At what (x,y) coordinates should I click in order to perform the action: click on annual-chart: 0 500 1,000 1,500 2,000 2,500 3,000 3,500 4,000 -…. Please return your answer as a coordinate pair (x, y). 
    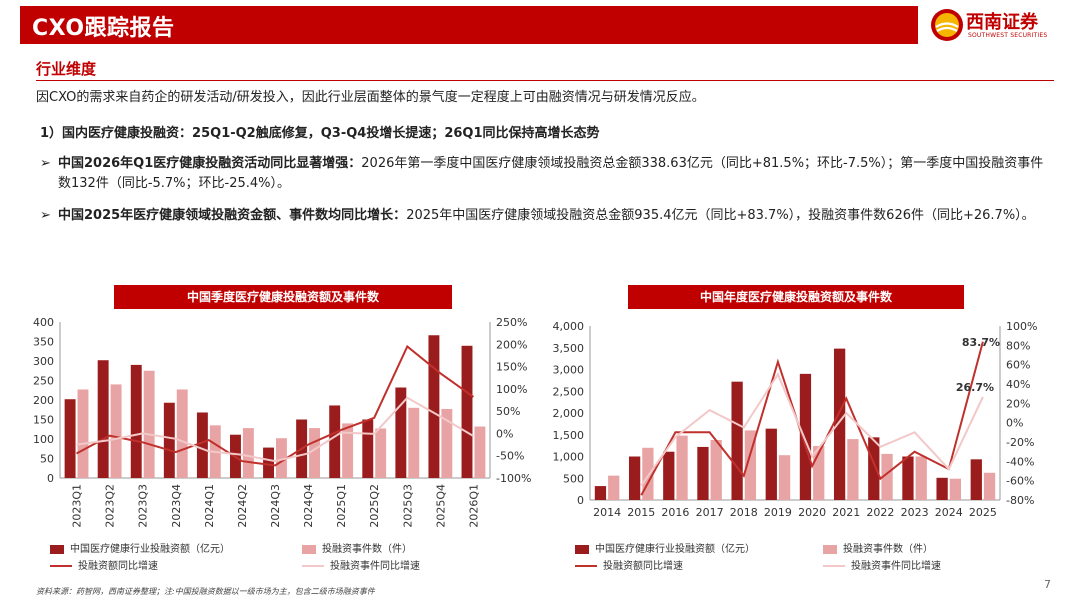
    Looking at the image, I should click on (795, 419).